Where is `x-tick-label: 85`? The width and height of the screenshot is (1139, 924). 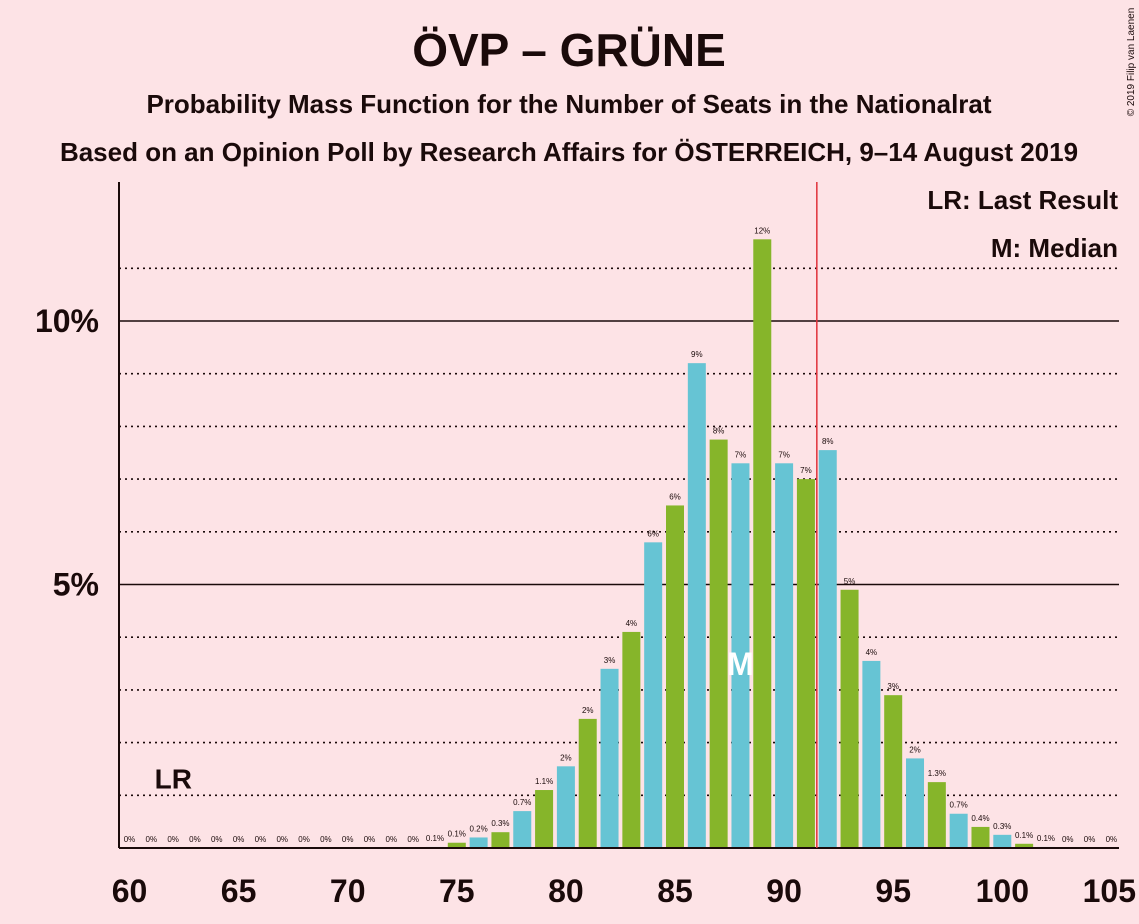 x-tick-label: 85 is located at coordinates (675, 891).